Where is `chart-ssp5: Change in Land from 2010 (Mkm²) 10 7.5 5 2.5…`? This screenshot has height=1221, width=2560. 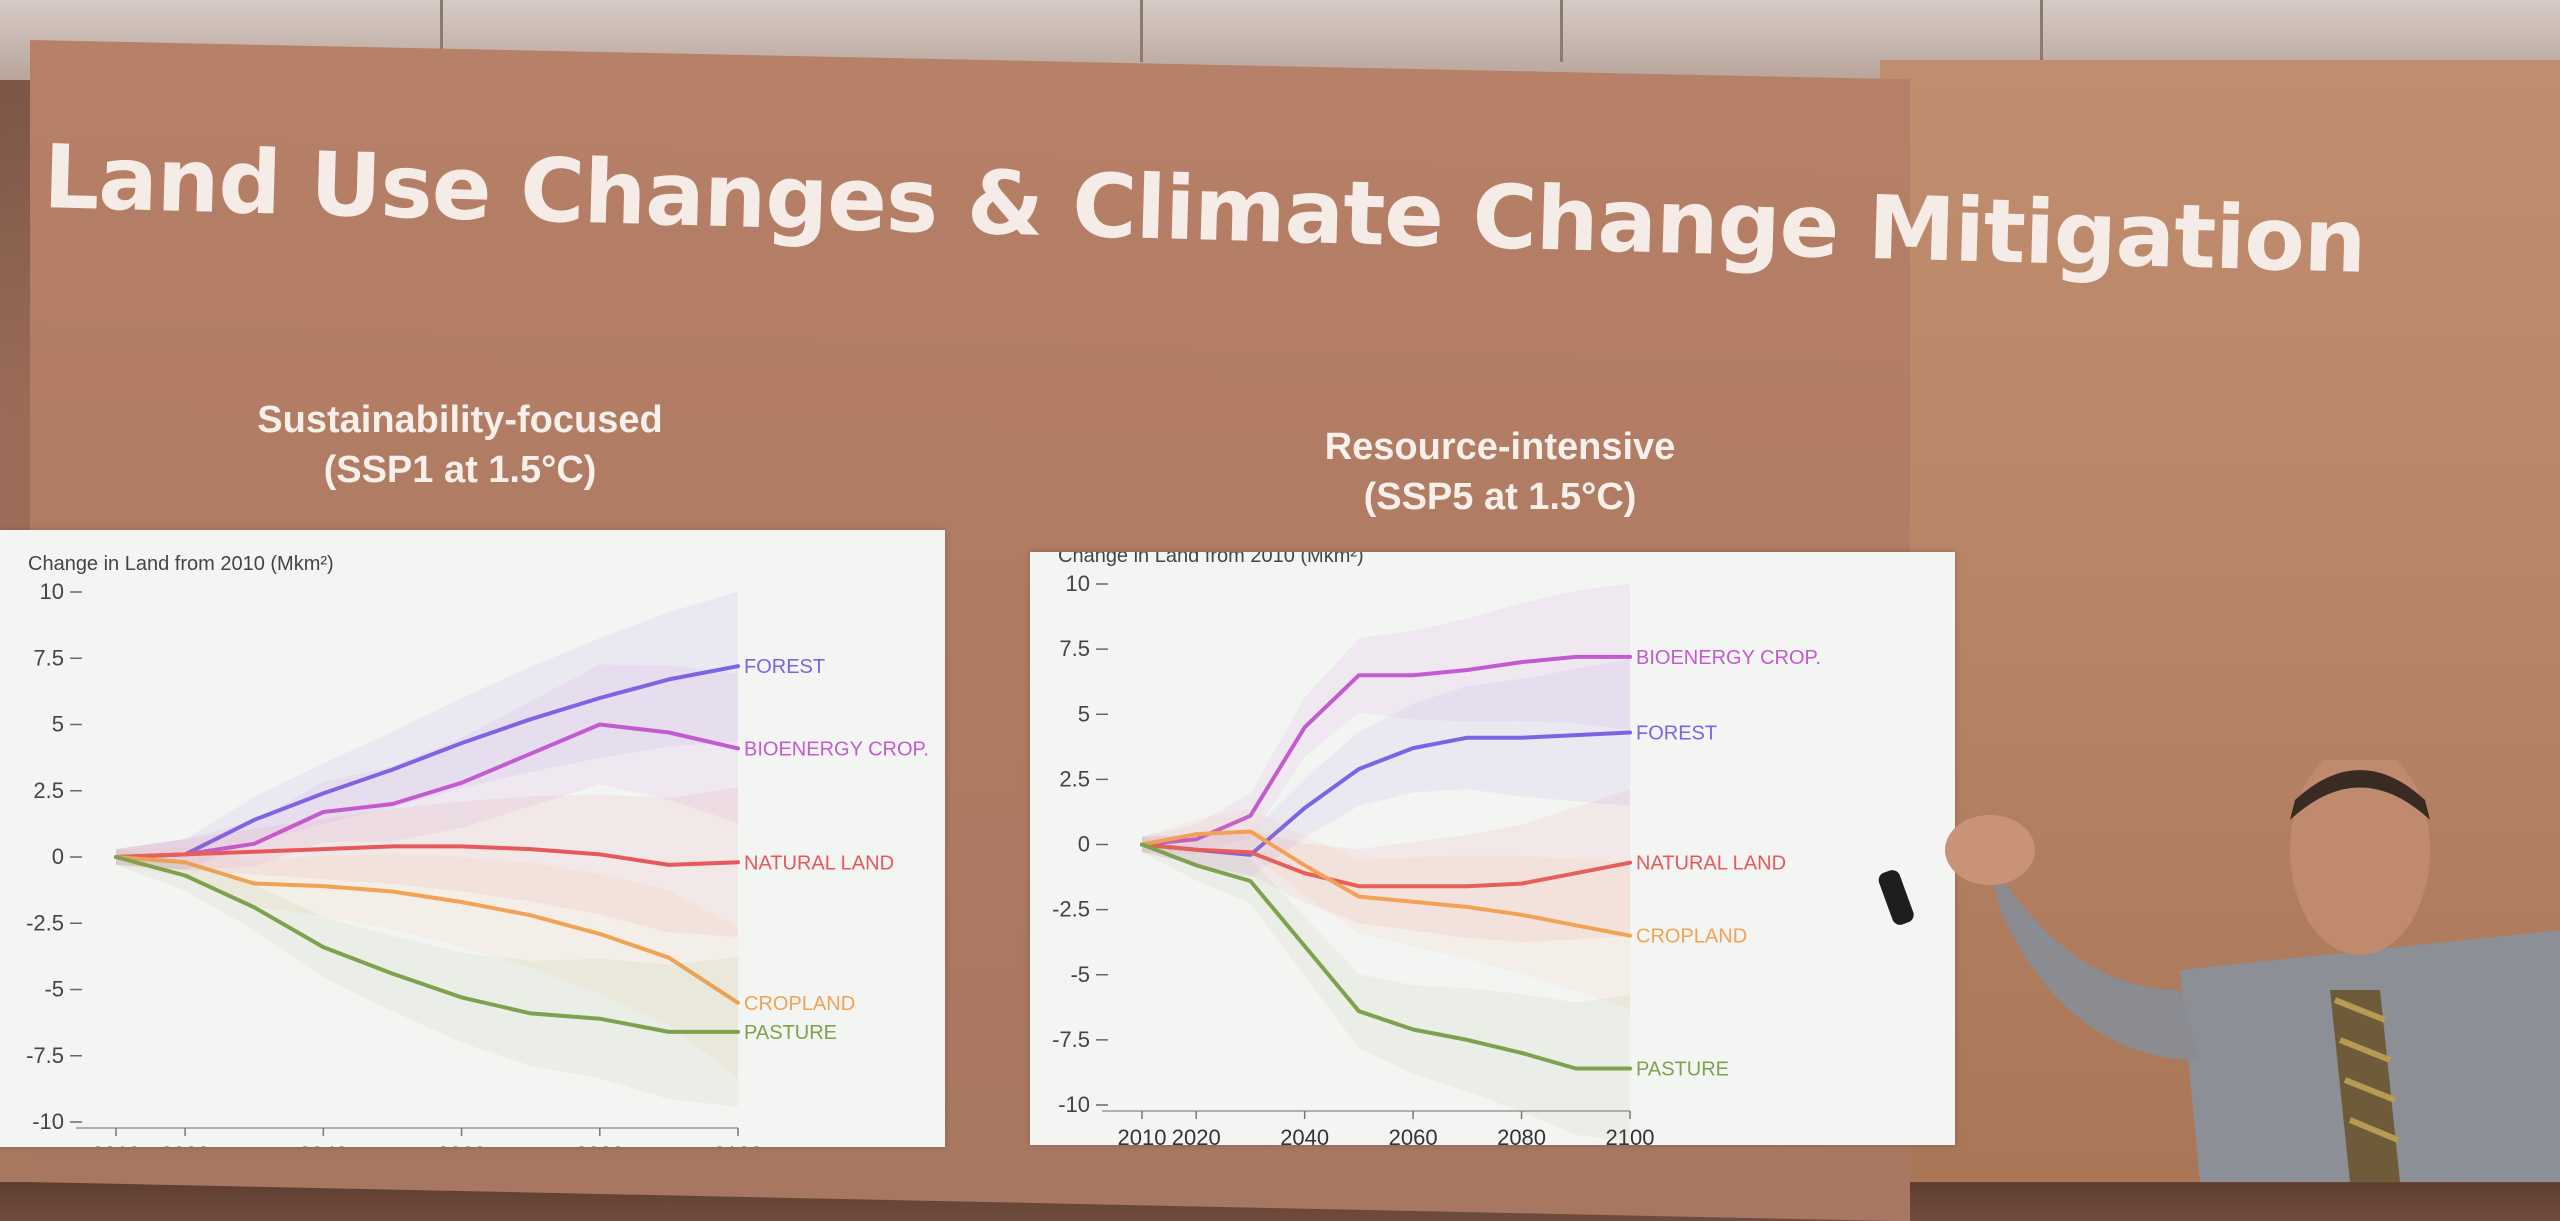
chart-ssp5: Change in Land from 2010 (Mkm²) 10 7.5 5 2.5… is located at coordinates (1436, 848).